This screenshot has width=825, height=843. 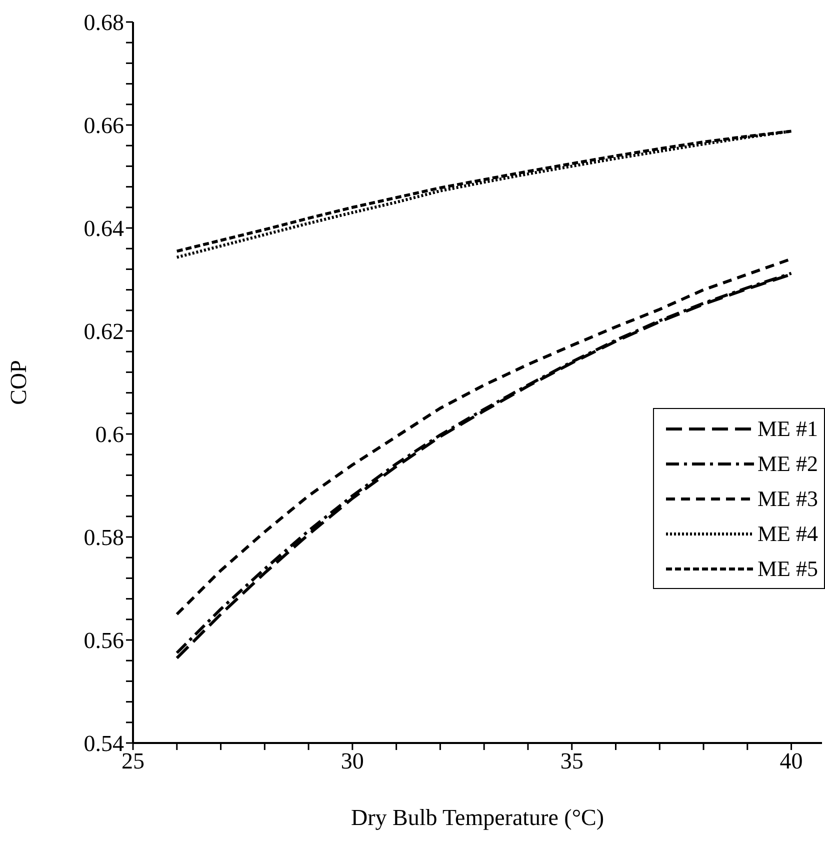 I want to click on y-tick-label: 0.6, so click(x=109, y=435).